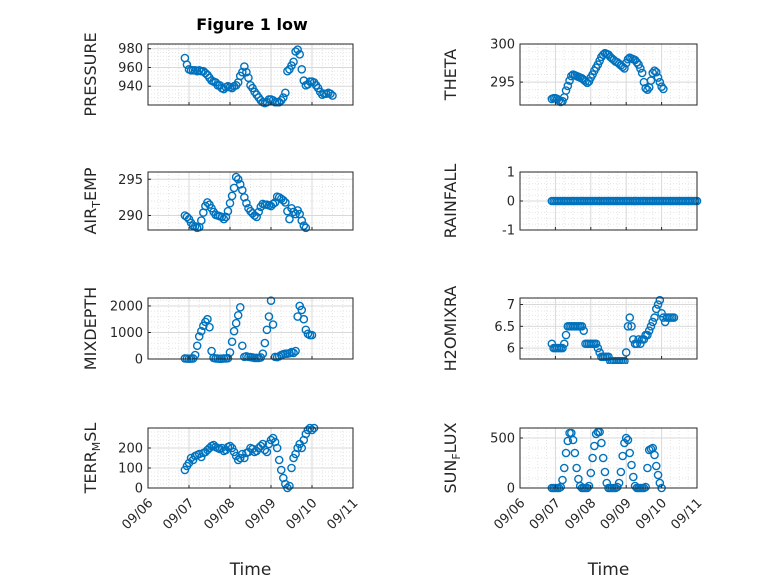 This screenshot has height=583, width=778. What do you see at coordinates (130, 180) in the screenshot?
I see `y-tick-label: 295` at bounding box center [130, 180].